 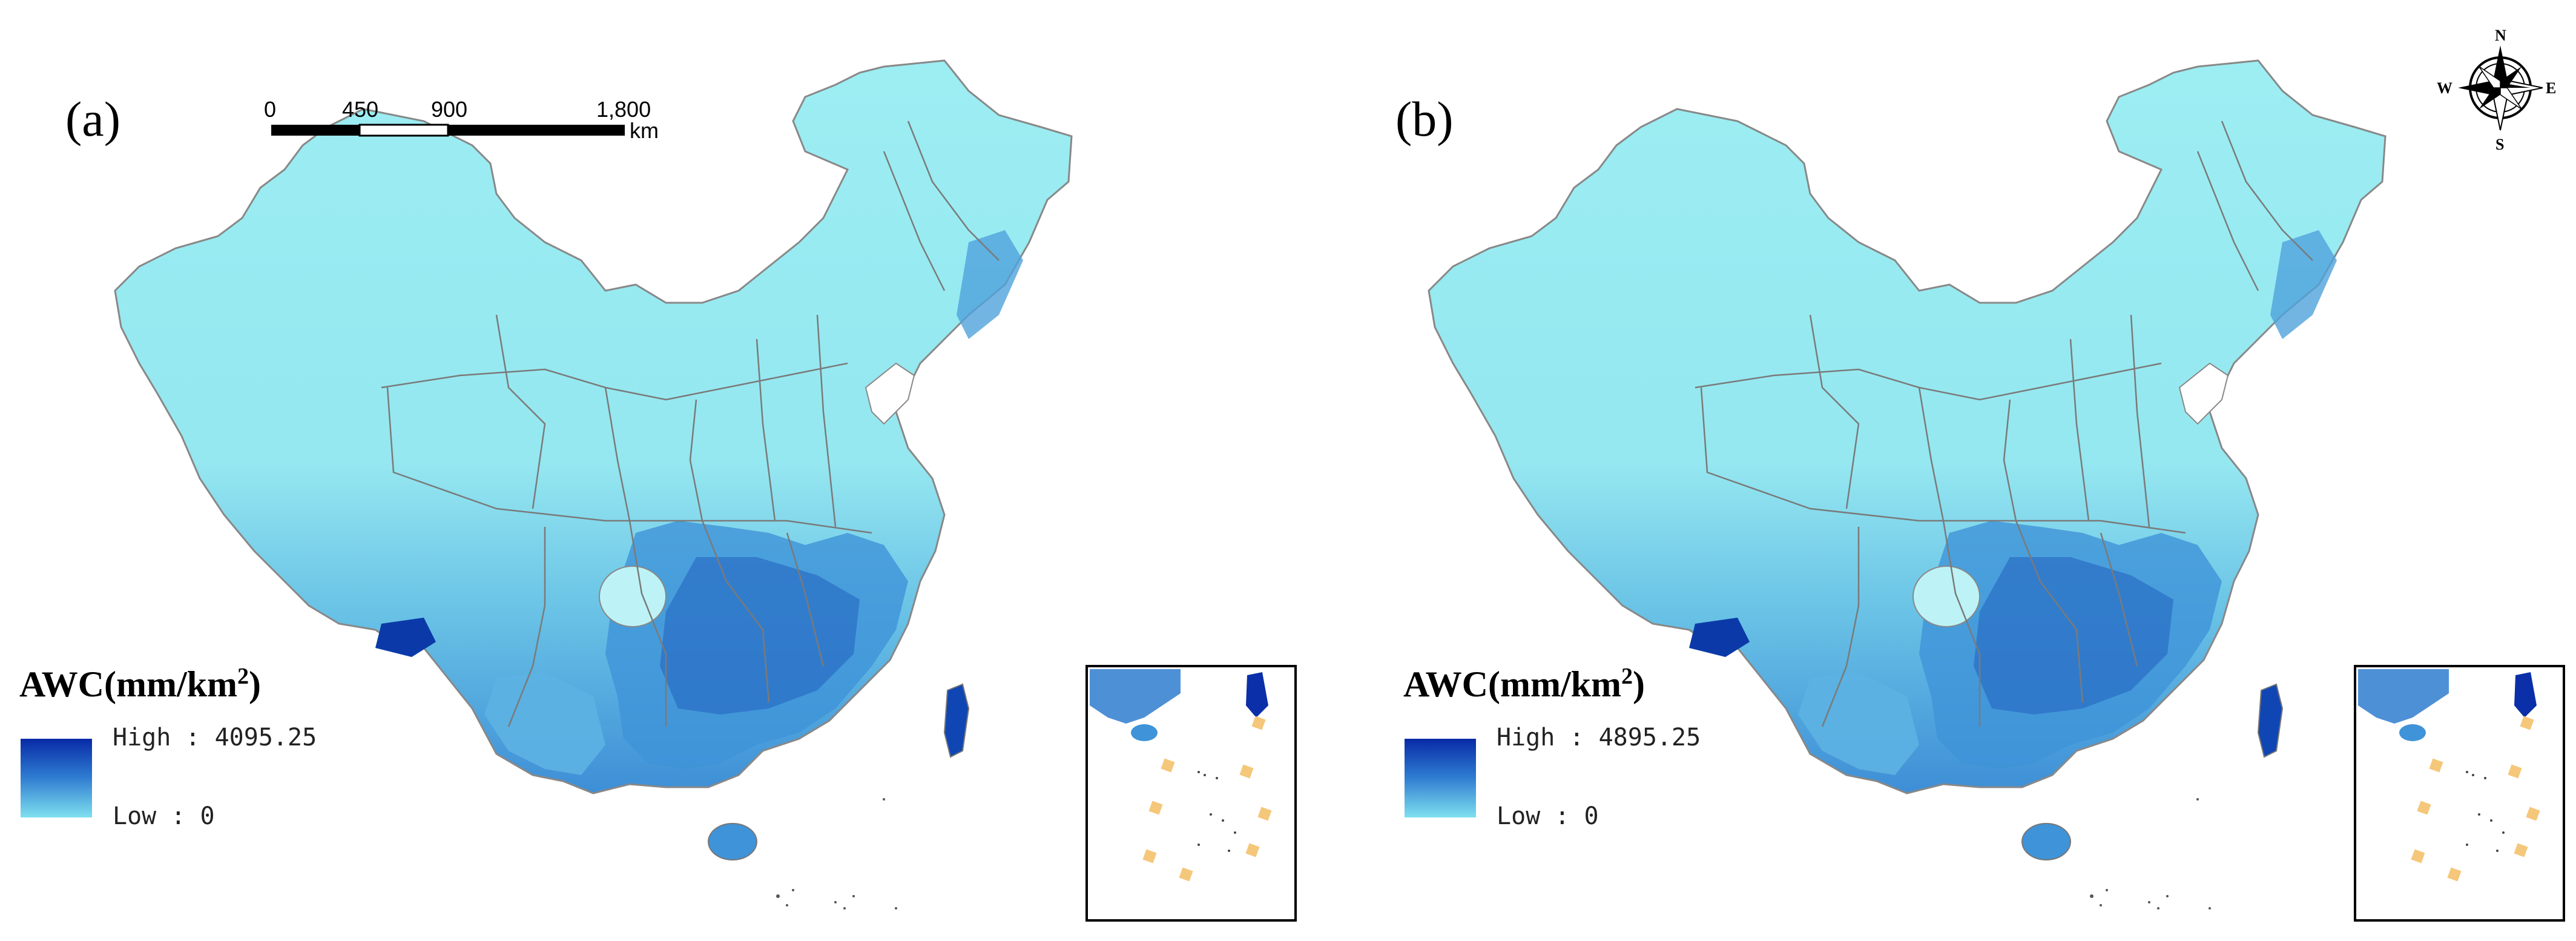 What do you see at coordinates (2499, 144) in the screenshot?
I see `compass-s: S` at bounding box center [2499, 144].